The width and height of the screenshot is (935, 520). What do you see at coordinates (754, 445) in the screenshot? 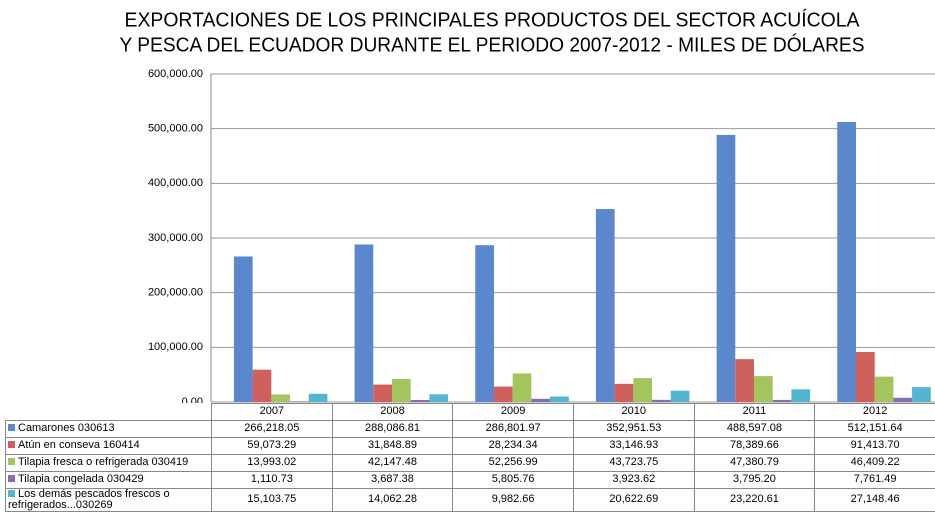
I see `data-label: 78,389.66` at bounding box center [754, 445].